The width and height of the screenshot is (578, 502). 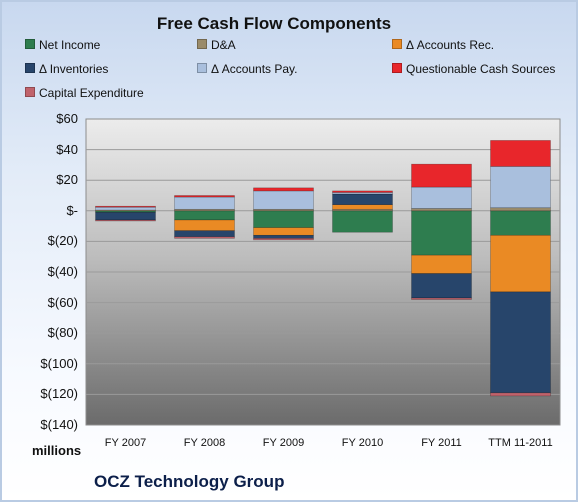 What do you see at coordinates (67, 180) in the screenshot?
I see `y-tick-label: $20` at bounding box center [67, 180].